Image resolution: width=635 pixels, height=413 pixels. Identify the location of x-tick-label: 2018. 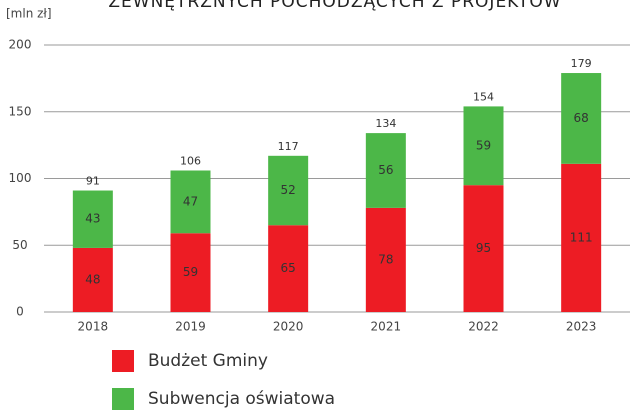
(93, 327).